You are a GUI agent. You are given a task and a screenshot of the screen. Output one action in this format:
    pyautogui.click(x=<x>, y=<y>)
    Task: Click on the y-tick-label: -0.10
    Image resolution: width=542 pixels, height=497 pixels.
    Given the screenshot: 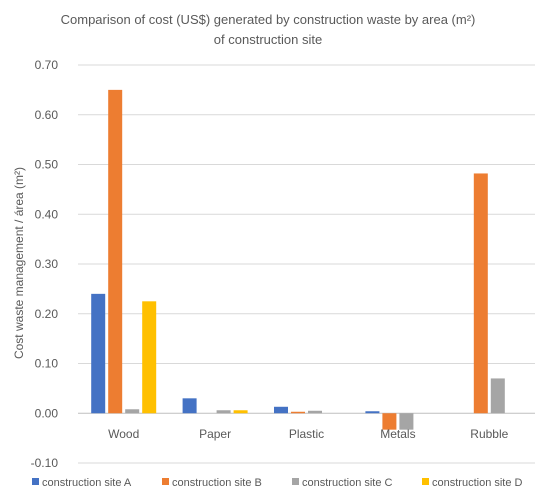 What is the action you would take?
    pyautogui.click(x=45, y=463)
    